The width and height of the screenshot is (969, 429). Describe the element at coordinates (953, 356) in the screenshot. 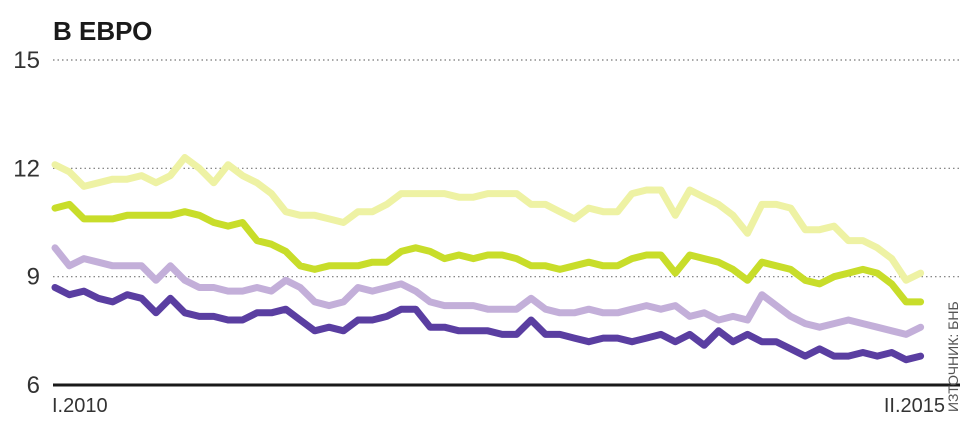

I see `source-label: ИЗТОЧНИК: БНБ` at that location.